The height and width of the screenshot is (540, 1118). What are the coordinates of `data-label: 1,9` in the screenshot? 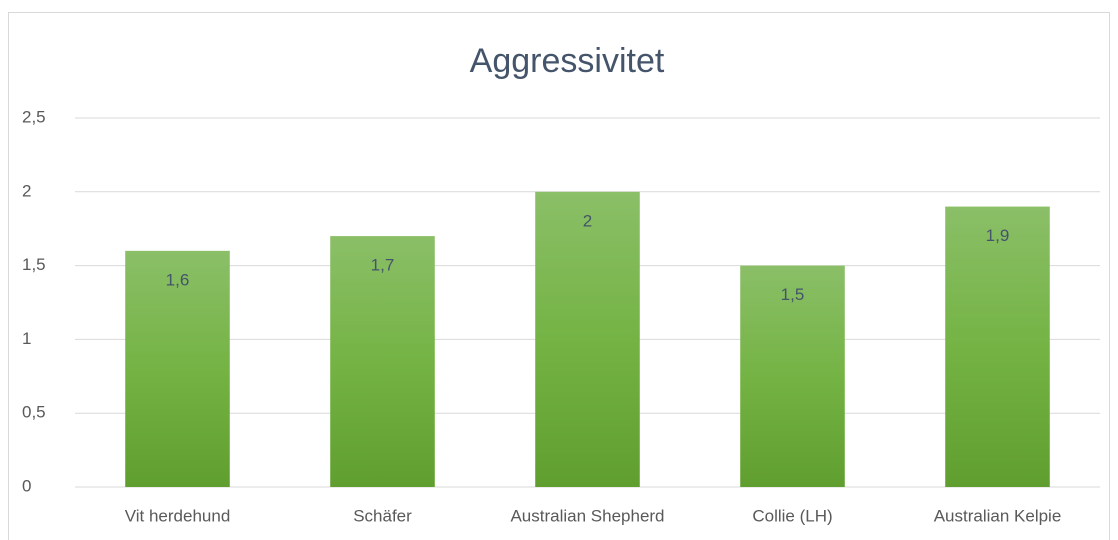 It's located at (998, 235).